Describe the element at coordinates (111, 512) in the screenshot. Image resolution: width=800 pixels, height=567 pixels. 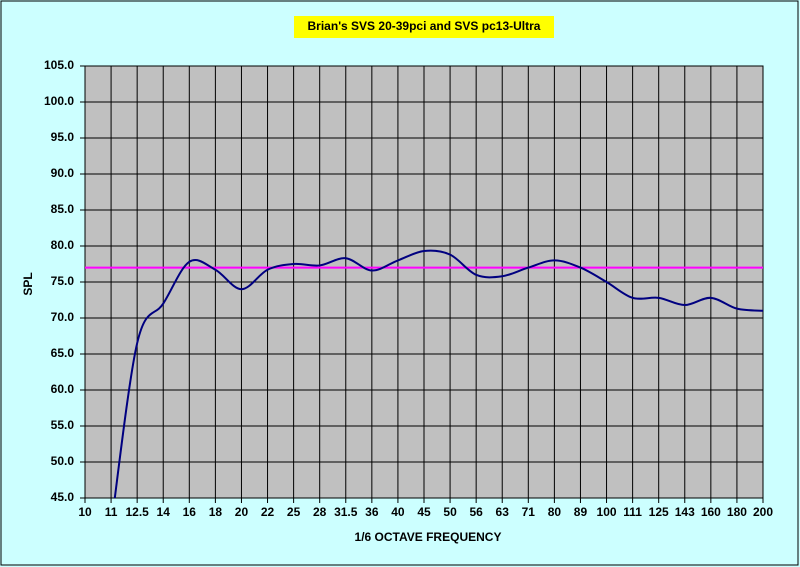
I see `x-tick-label: 11` at that location.